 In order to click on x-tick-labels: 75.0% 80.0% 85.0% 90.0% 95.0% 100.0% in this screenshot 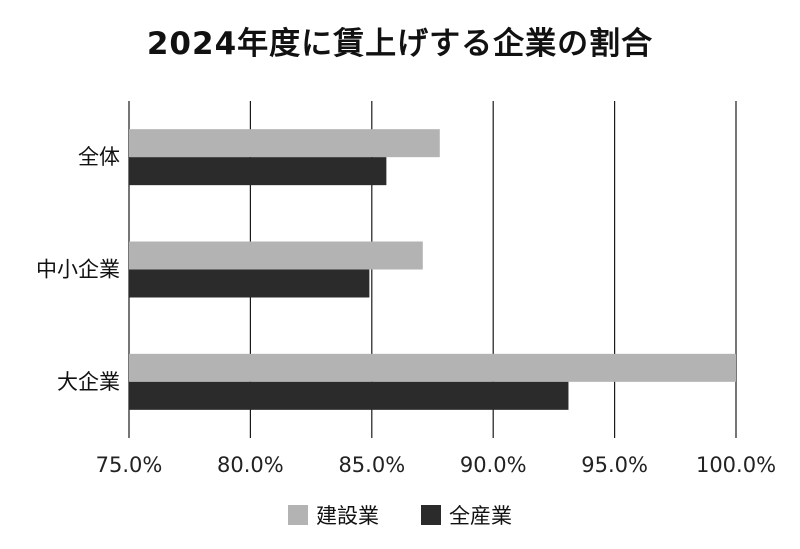, I will do `click(436, 465)`.